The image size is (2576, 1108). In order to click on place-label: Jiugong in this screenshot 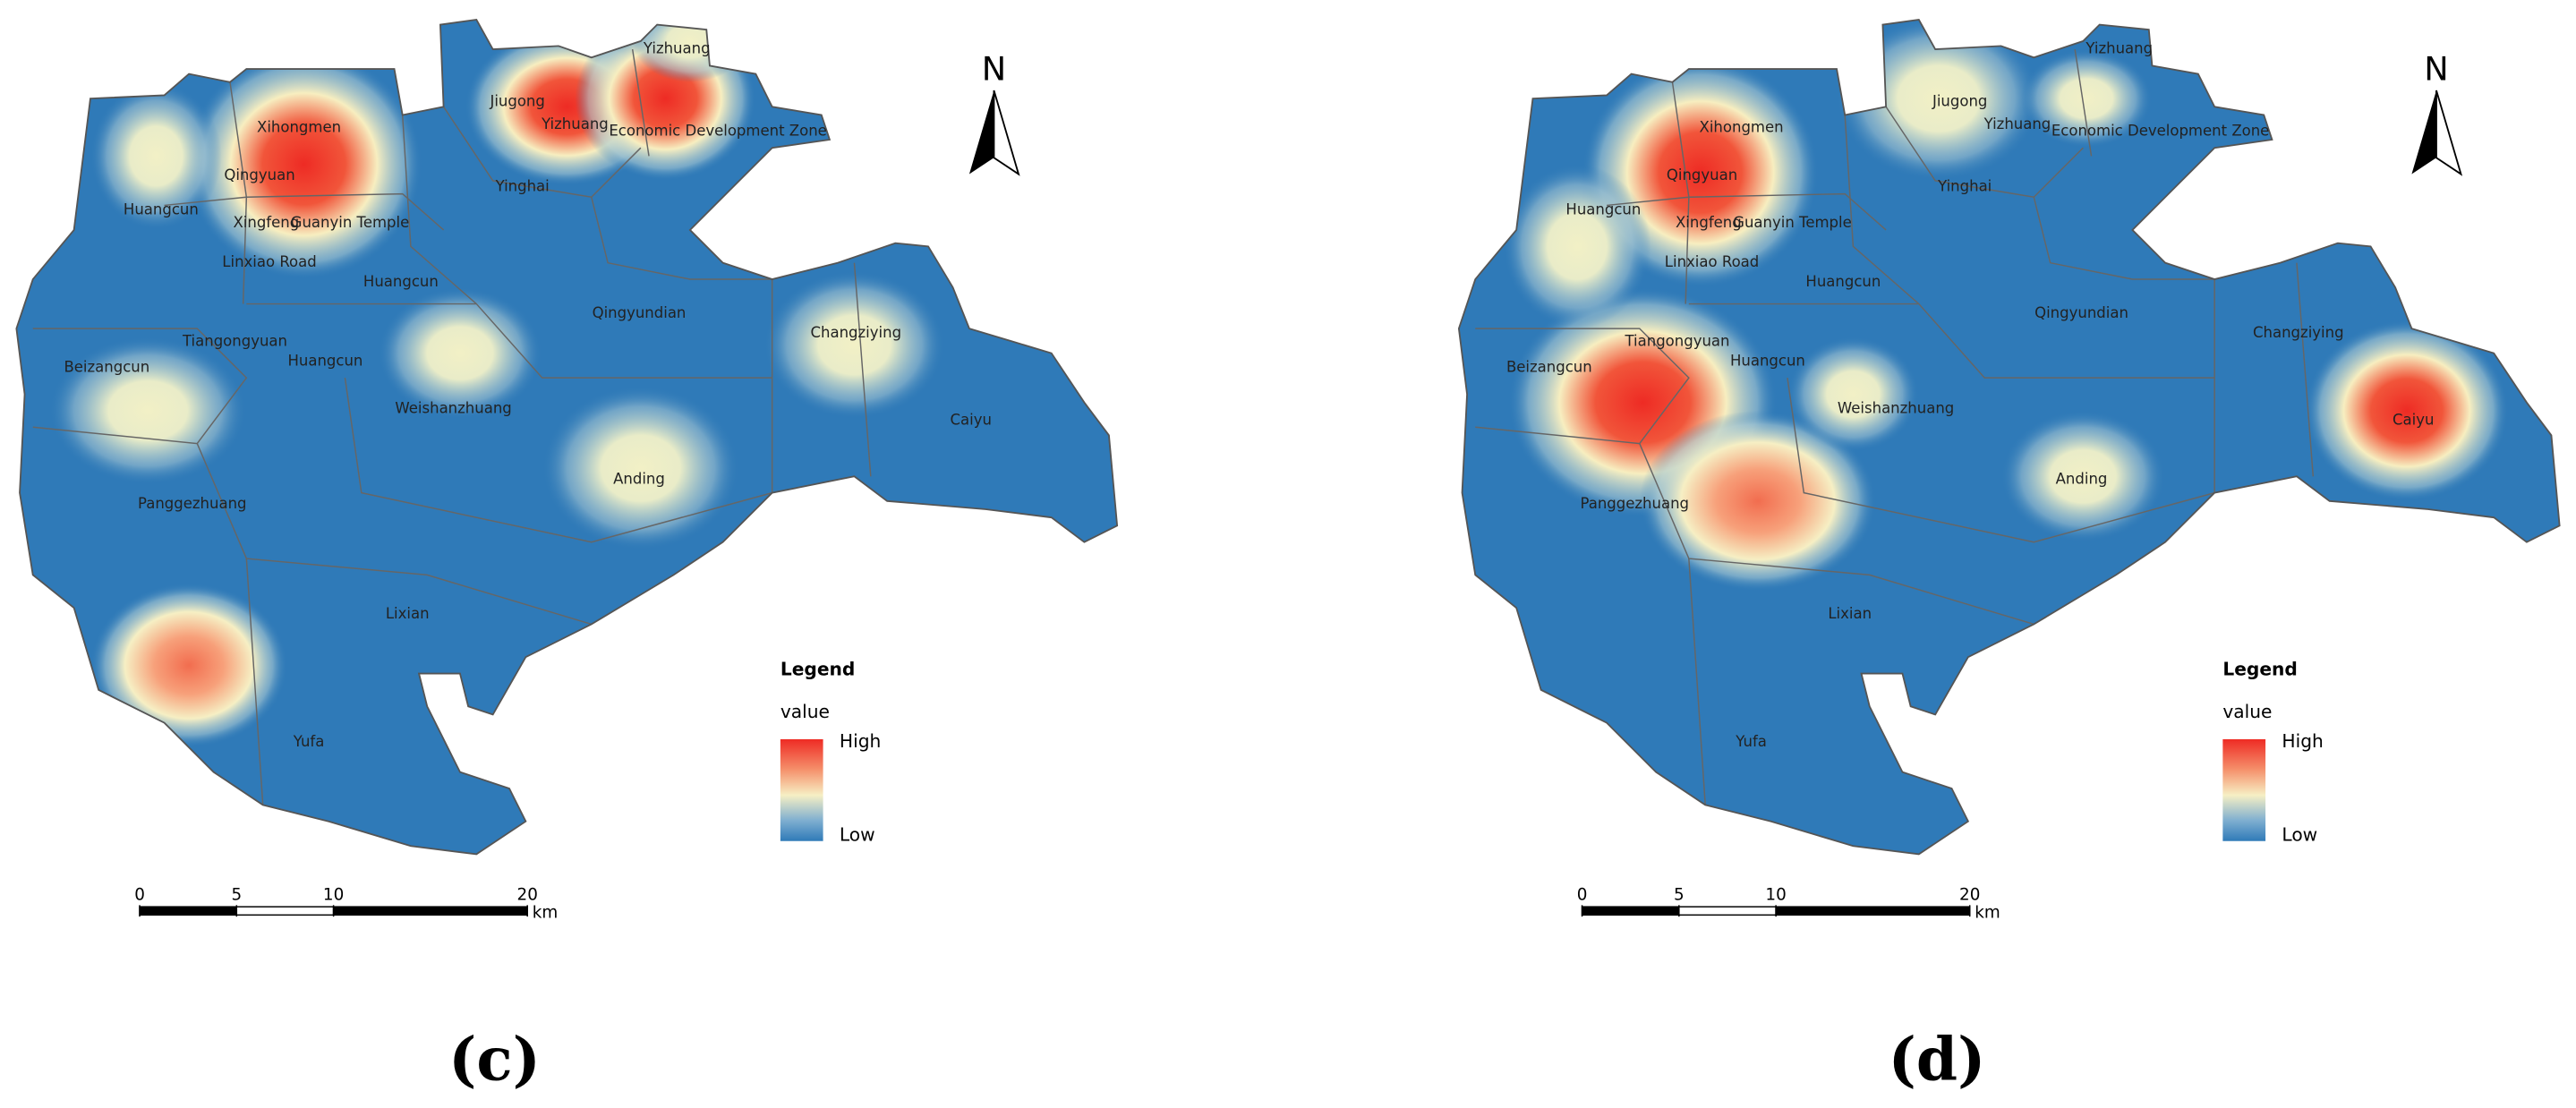, I will do `click(516, 100)`.